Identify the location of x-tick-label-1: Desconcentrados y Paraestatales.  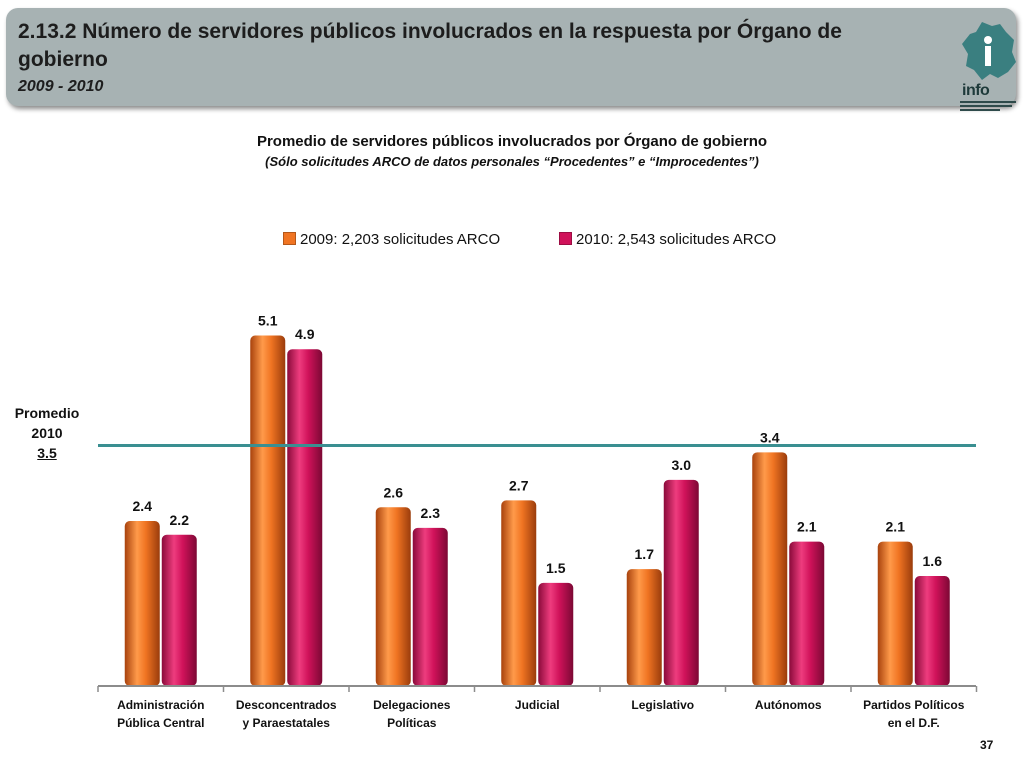
(286, 714).